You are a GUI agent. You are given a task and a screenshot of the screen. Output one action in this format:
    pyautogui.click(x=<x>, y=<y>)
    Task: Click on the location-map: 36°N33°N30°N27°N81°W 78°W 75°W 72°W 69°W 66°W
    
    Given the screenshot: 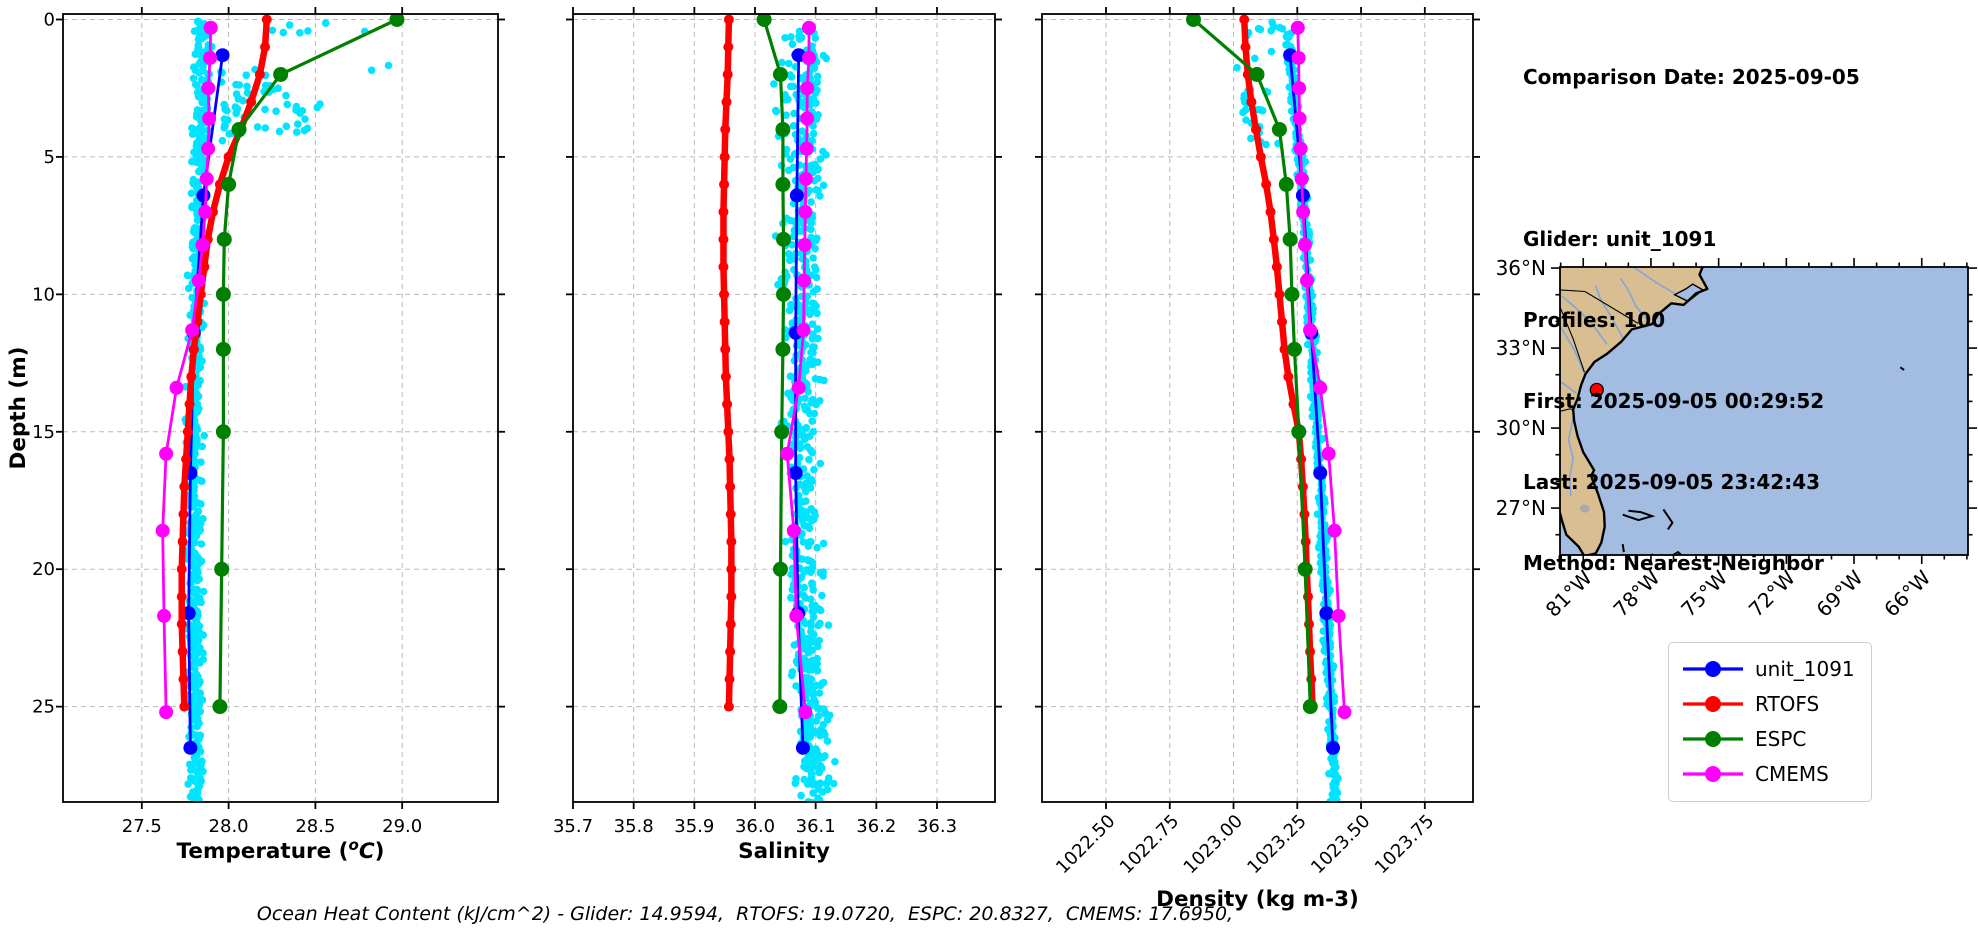 What is the action you would take?
    pyautogui.click(x=1736, y=439)
    